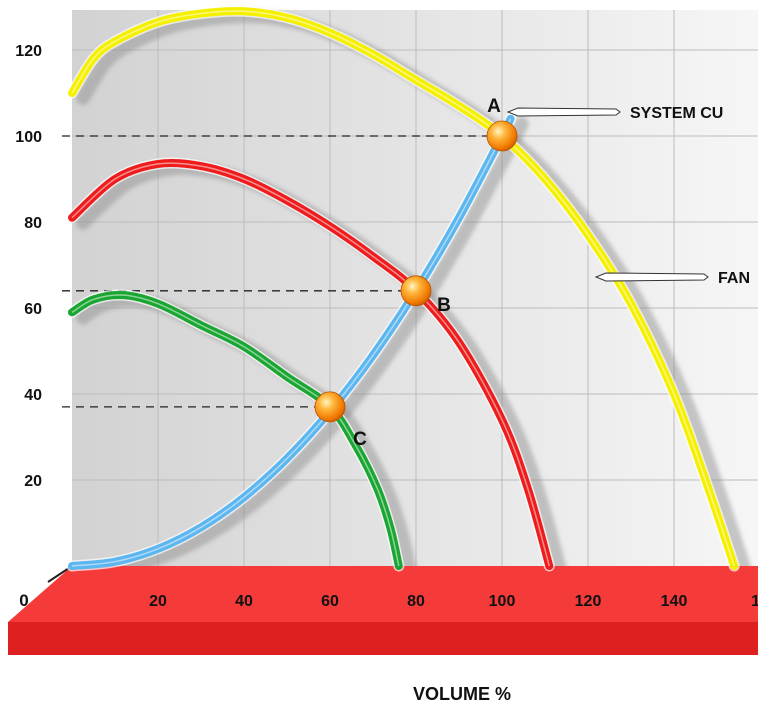  What do you see at coordinates (383, 638) in the screenshot?
I see `base-platform-front` at bounding box center [383, 638].